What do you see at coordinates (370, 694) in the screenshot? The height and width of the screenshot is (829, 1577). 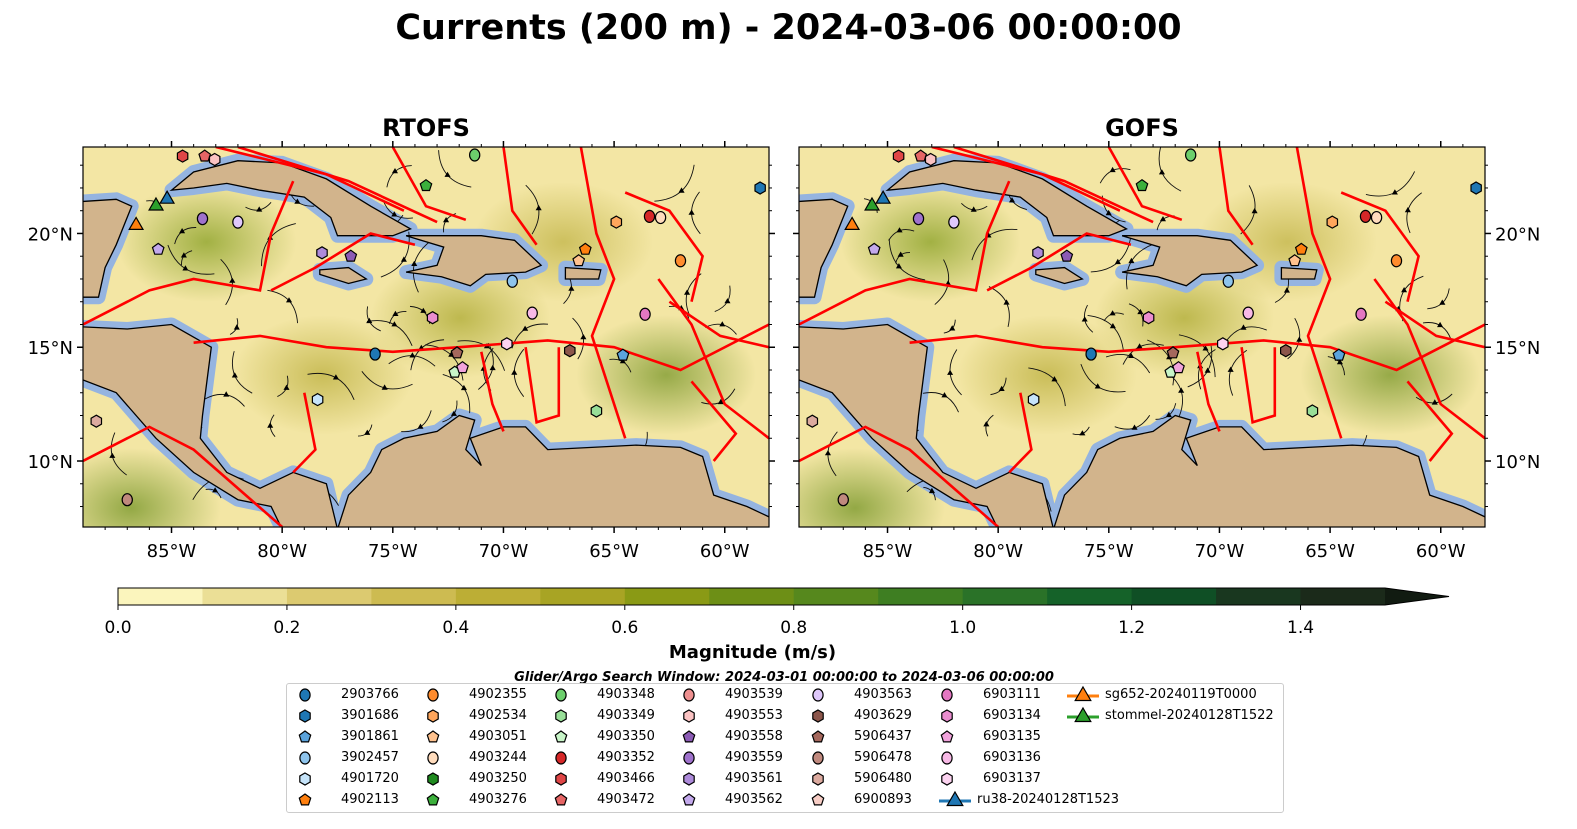 I see `legend-label: 2903766` at bounding box center [370, 694].